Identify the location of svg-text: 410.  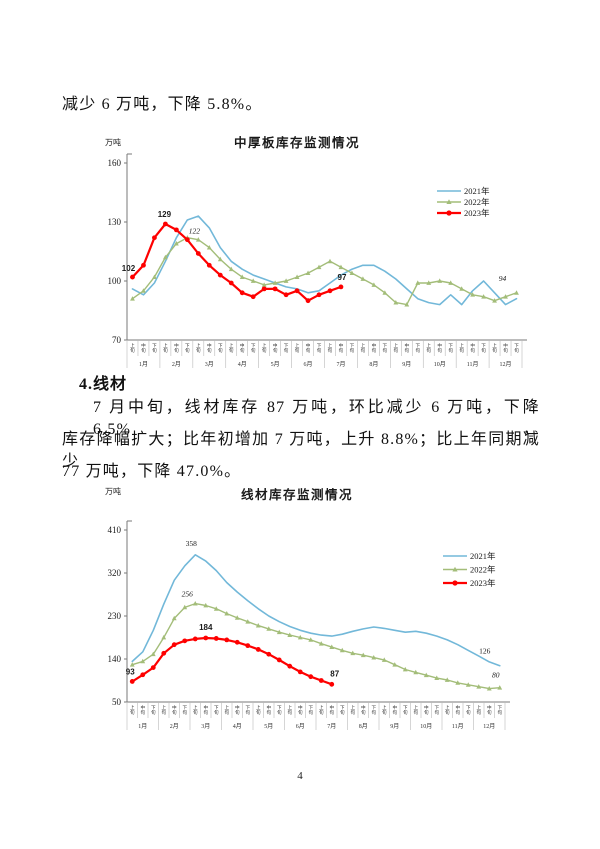
(115, 530).